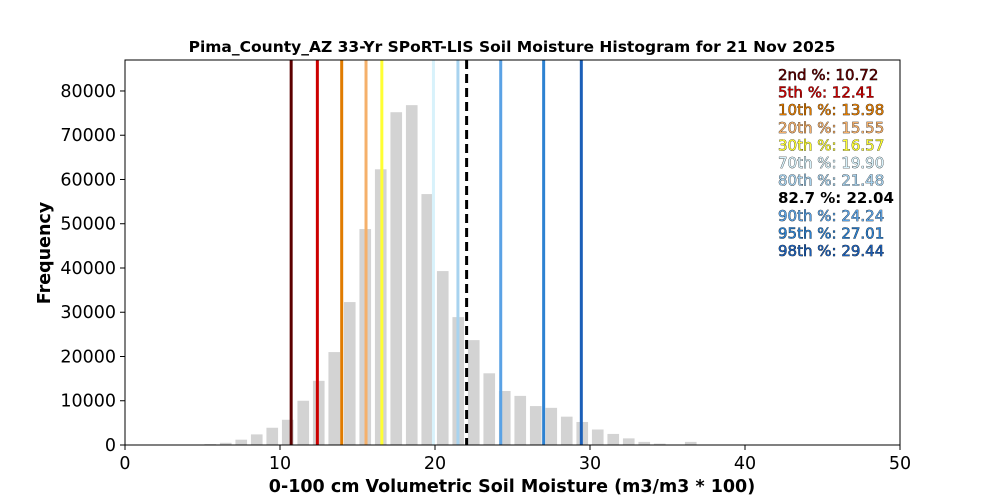  What do you see at coordinates (831, 233) in the screenshot?
I see `percentile-annotation: 95th %: 27.01` at bounding box center [831, 233].